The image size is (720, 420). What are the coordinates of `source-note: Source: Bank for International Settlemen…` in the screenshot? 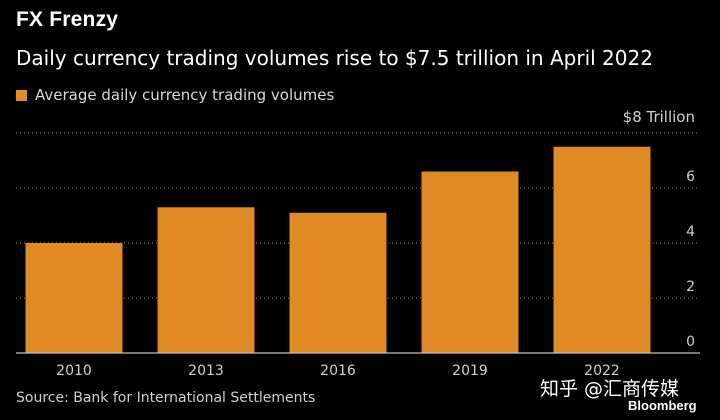 It's located at (166, 398).